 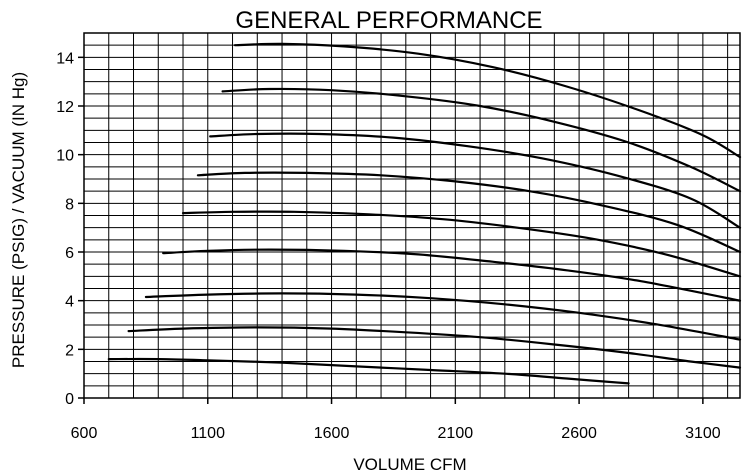 What do you see at coordinates (65, 58) in the screenshot?
I see `y-tick-label: 14` at bounding box center [65, 58].